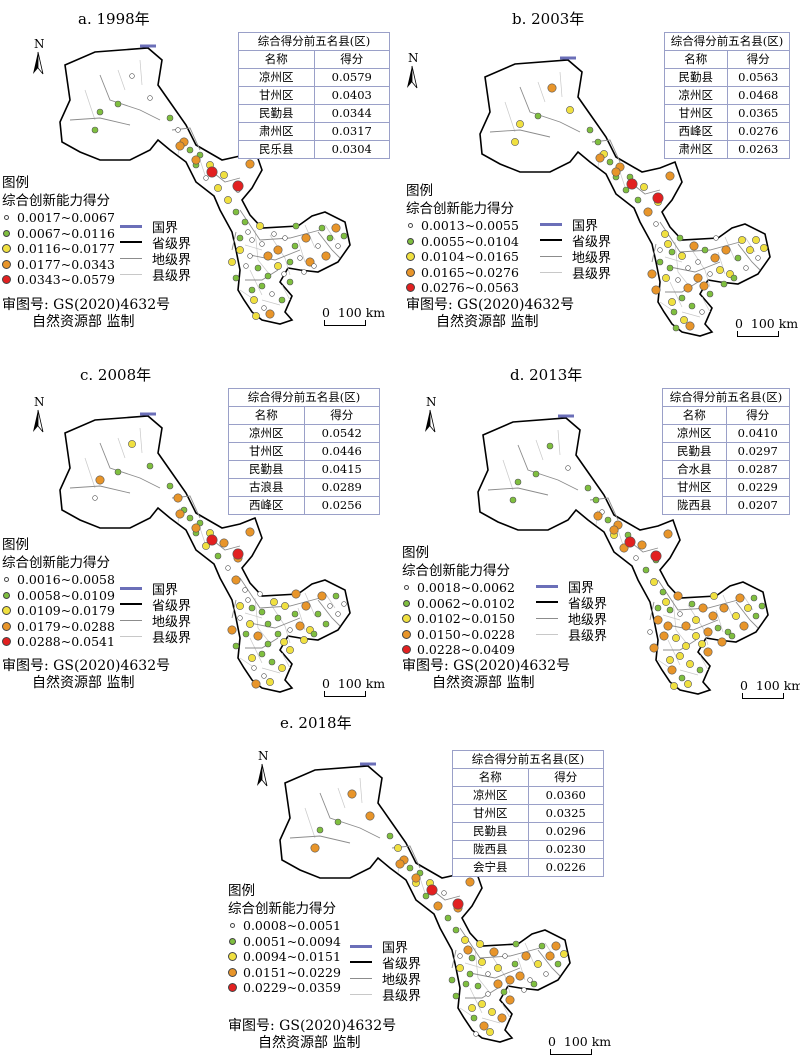 The width and height of the screenshot is (800, 1058). I want to click on county-score: 0.0563, so click(758, 77).